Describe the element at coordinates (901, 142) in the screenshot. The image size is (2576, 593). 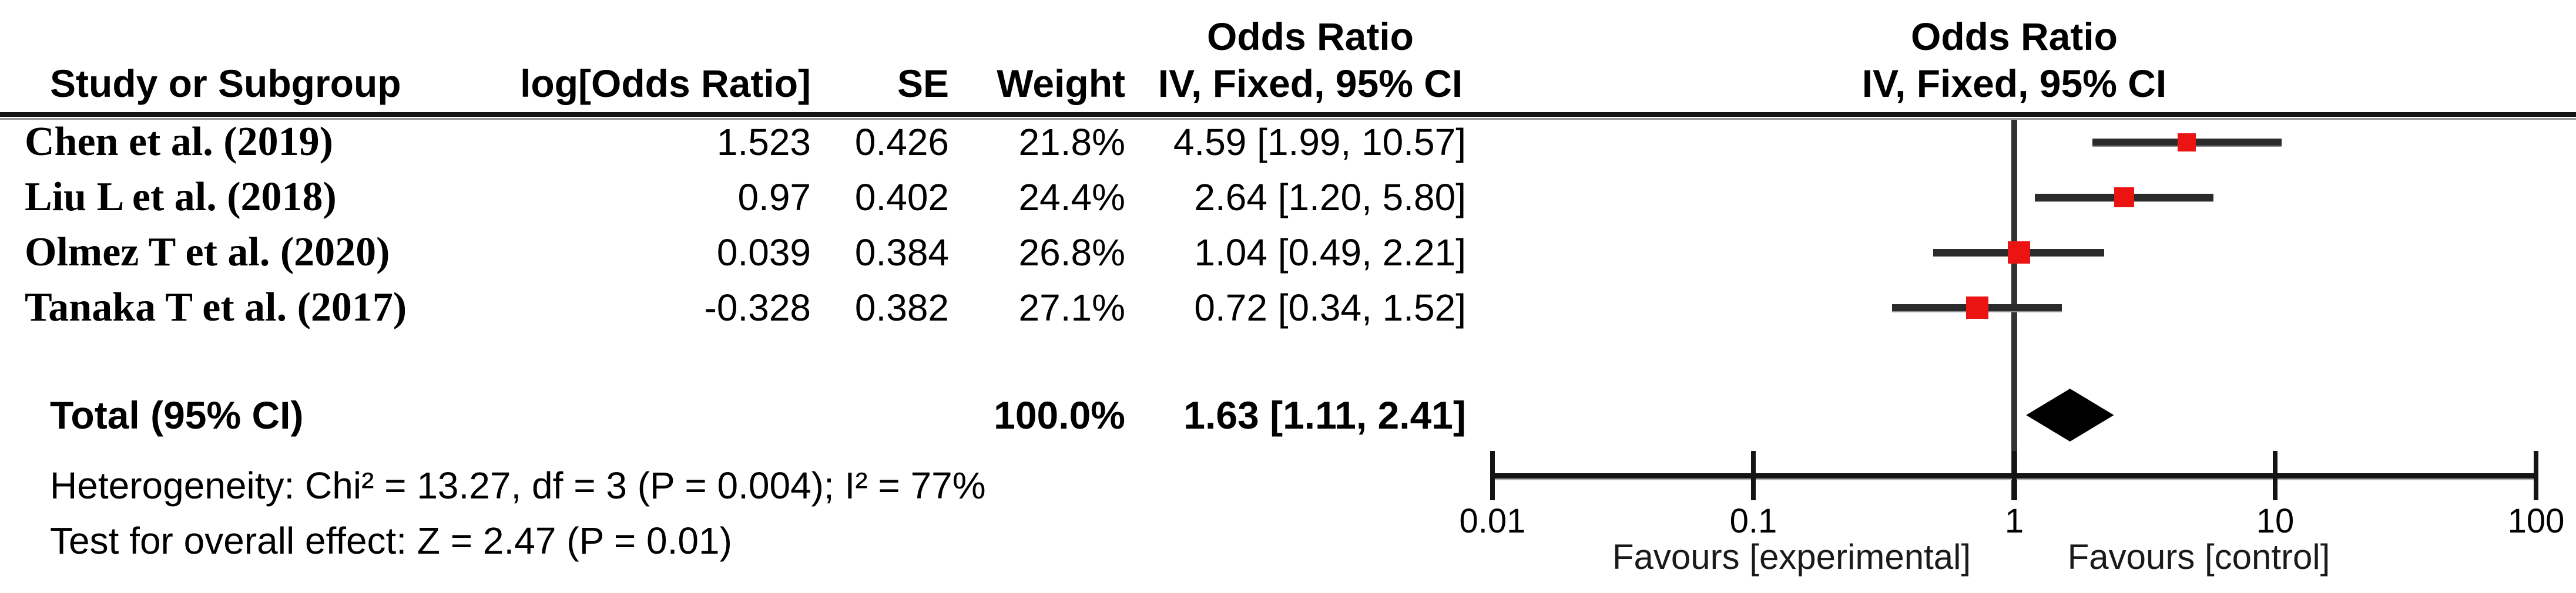
I see `se-value: 0.426` at that location.